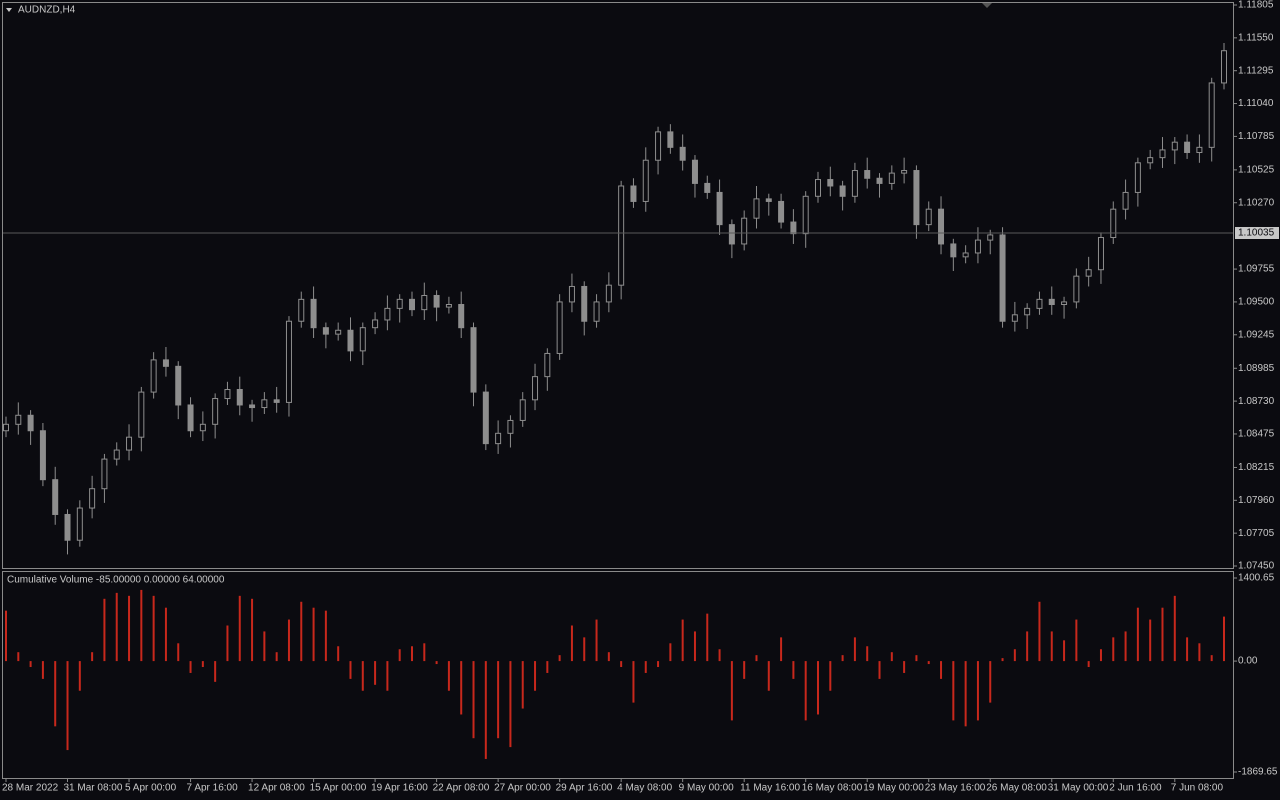 Image resolution: width=1280 pixels, height=800 pixels. What do you see at coordinates (1256, 467) in the screenshot?
I see `y-tick-label: 1.08215` at bounding box center [1256, 467].